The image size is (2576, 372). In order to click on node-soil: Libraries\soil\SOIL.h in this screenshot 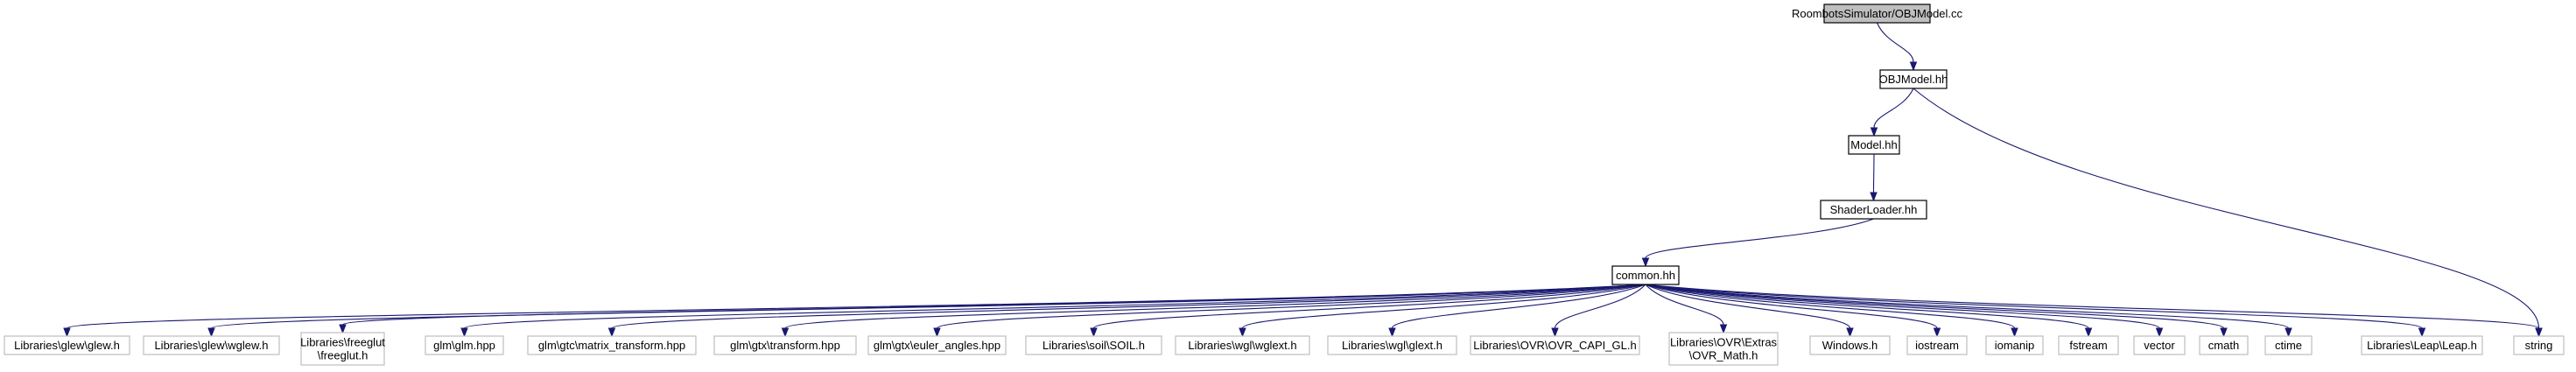, I will do `click(1094, 345)`.